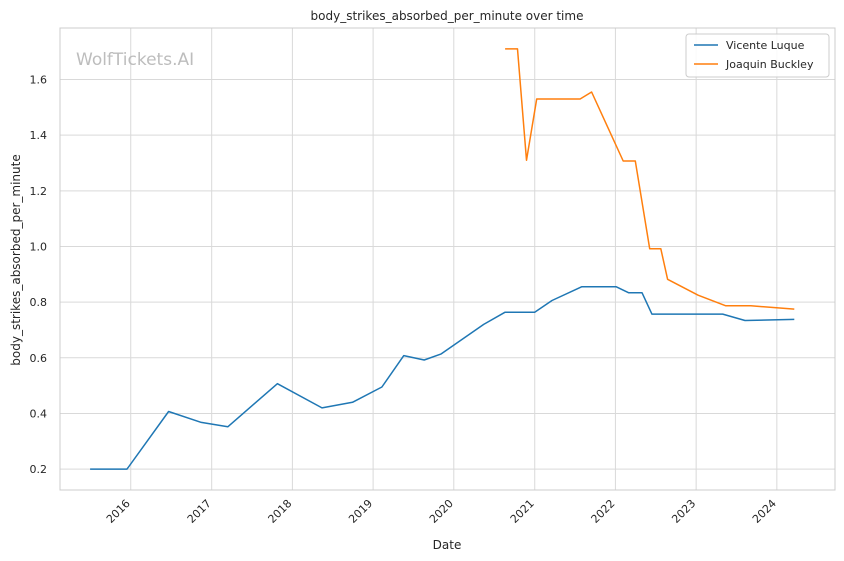  Describe the element at coordinates (39, 191) in the screenshot. I see `y-tick-label: 1.2` at that location.